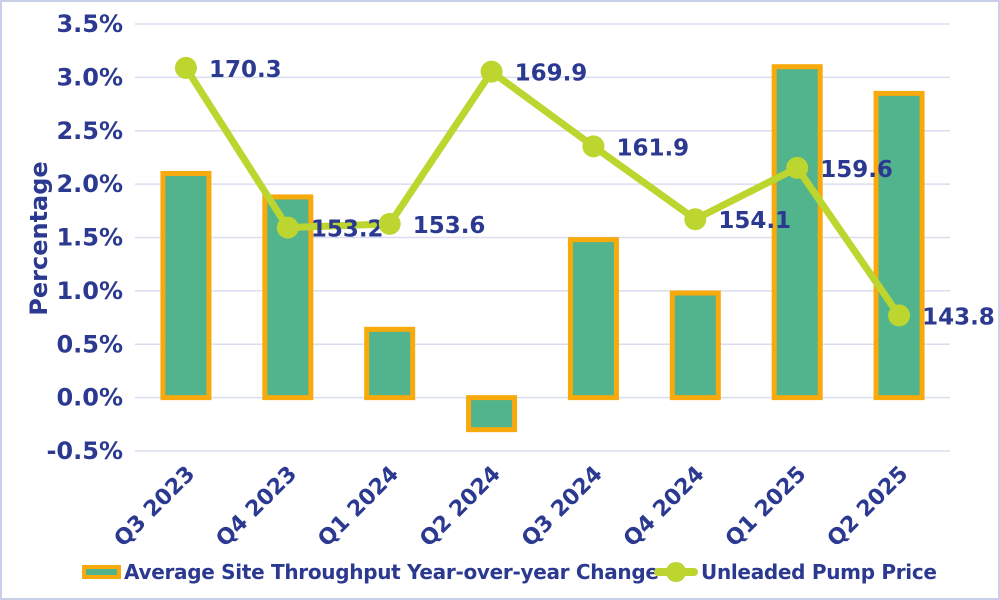 Image resolution: width=1000 pixels, height=600 pixels. I want to click on y-tick-label: 0.0%, so click(89, 398).